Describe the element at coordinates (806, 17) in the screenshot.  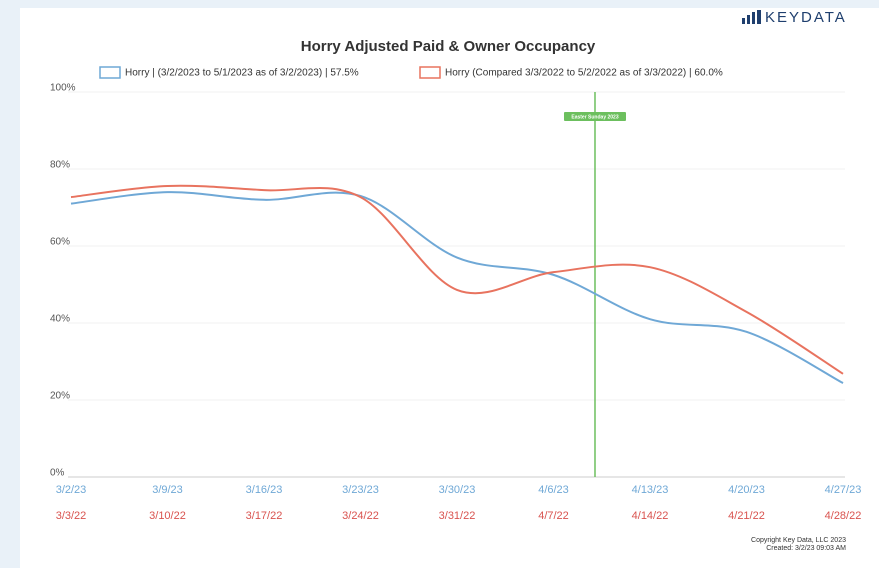
I see `brand: KEYDATA` at that location.